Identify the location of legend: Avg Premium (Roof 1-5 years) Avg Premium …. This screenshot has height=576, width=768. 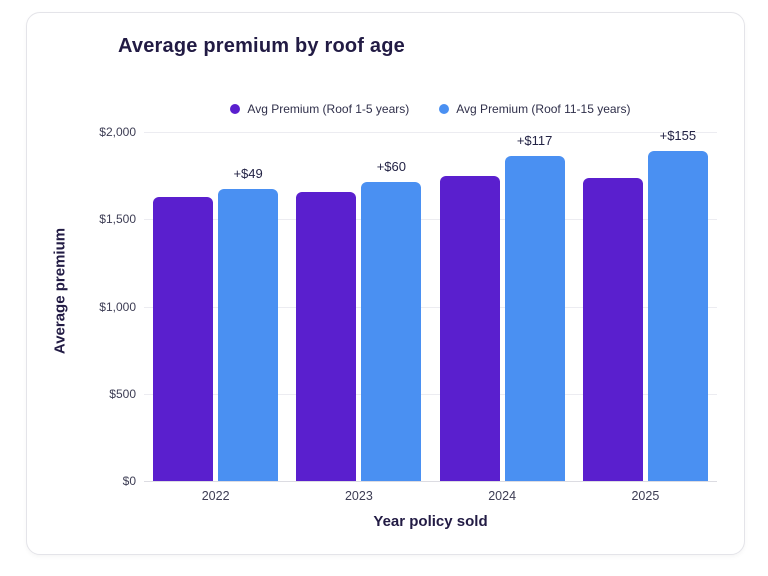
(430, 109).